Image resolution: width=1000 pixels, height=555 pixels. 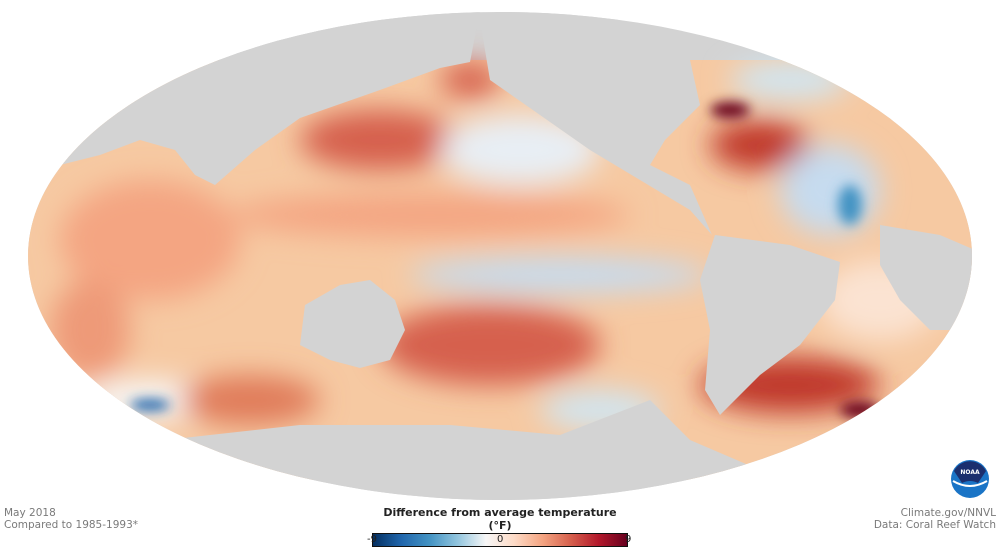 What do you see at coordinates (770, 325) in the screenshot?
I see `south-america-land` at bounding box center [770, 325].